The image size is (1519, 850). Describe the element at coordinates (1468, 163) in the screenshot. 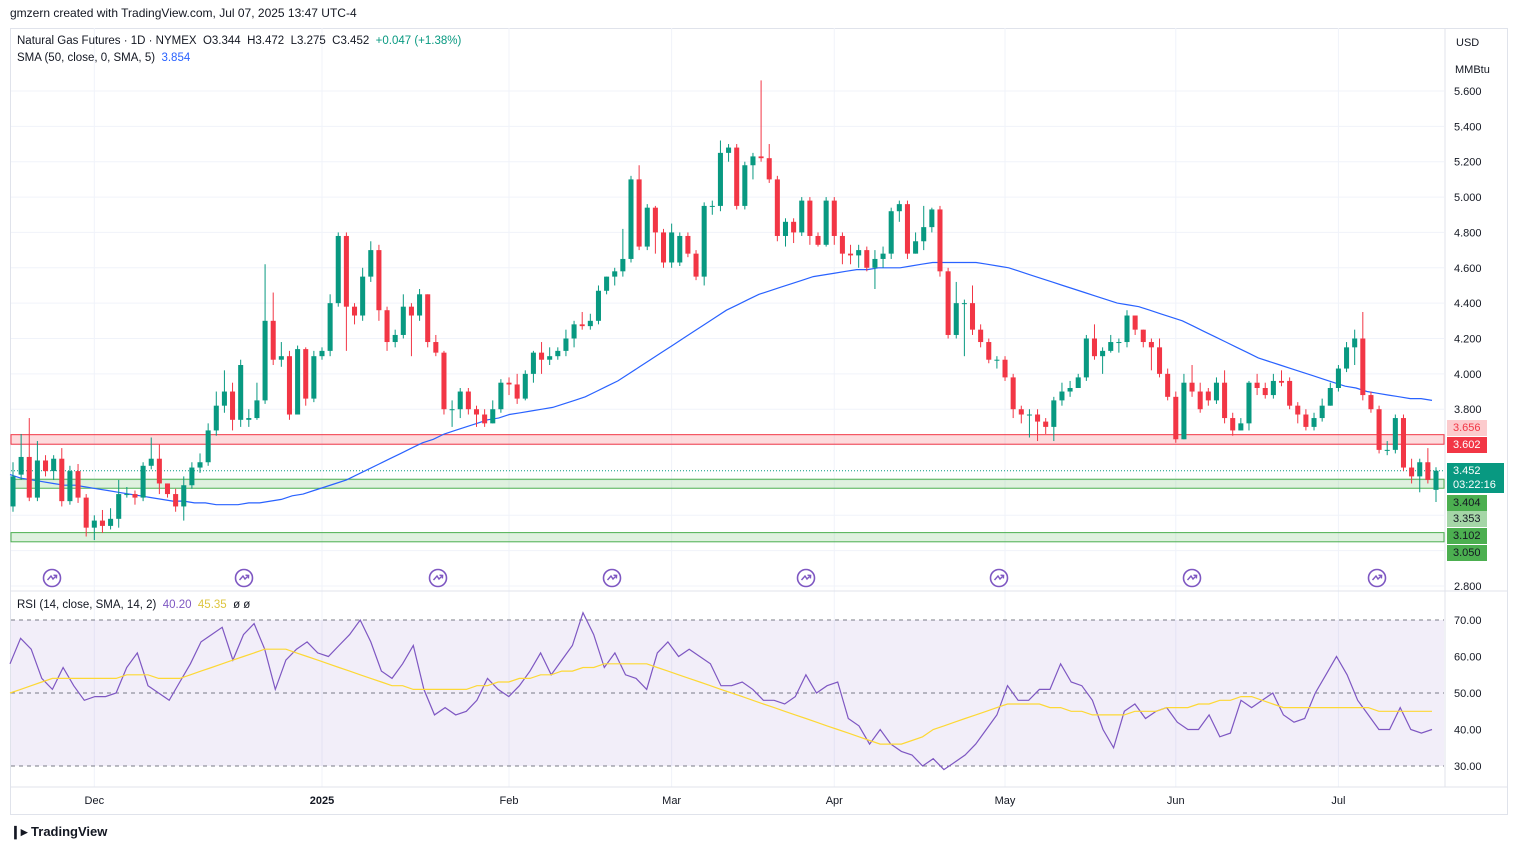

I see `price-tick-label: 5.200` at that location.